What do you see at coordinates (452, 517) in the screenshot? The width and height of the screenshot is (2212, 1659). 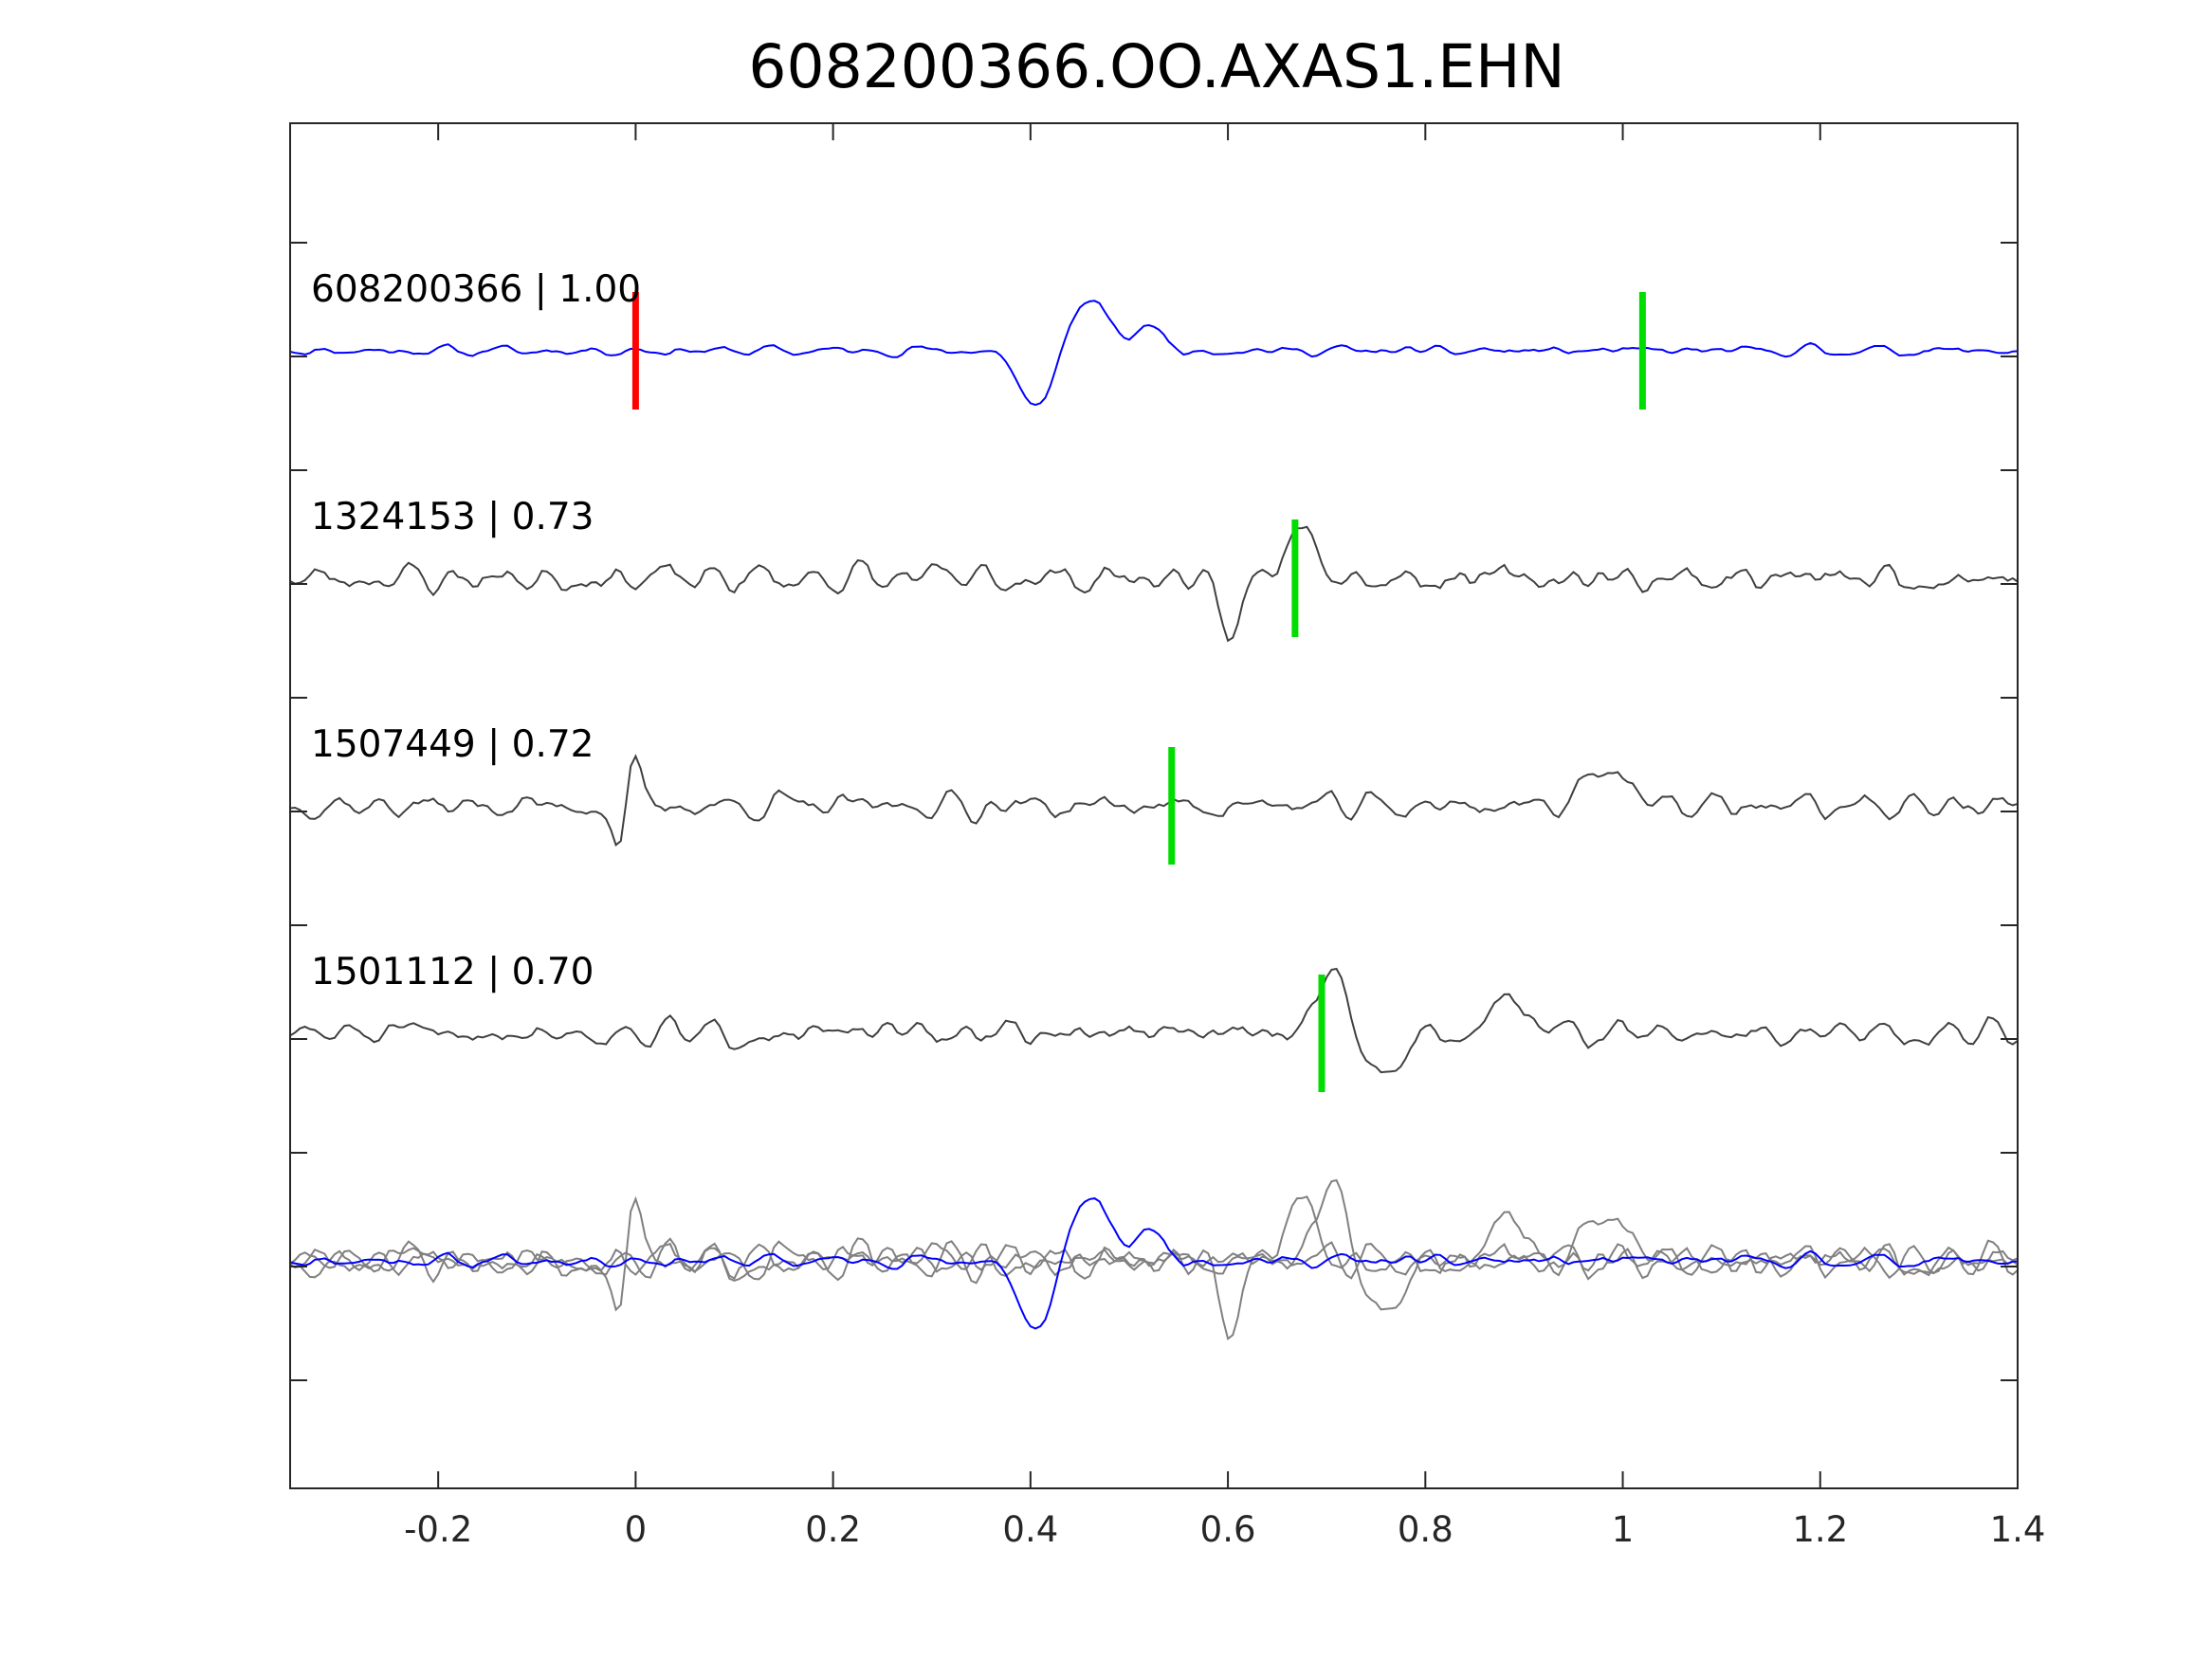 I see `trace-label-1324153: 1324153 | 0.73` at bounding box center [452, 517].